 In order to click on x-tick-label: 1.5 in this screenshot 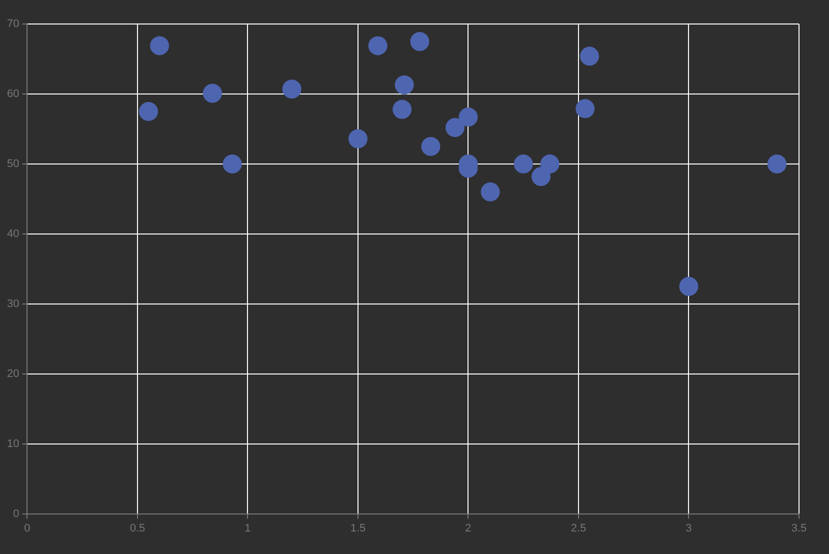, I will do `click(358, 528)`.